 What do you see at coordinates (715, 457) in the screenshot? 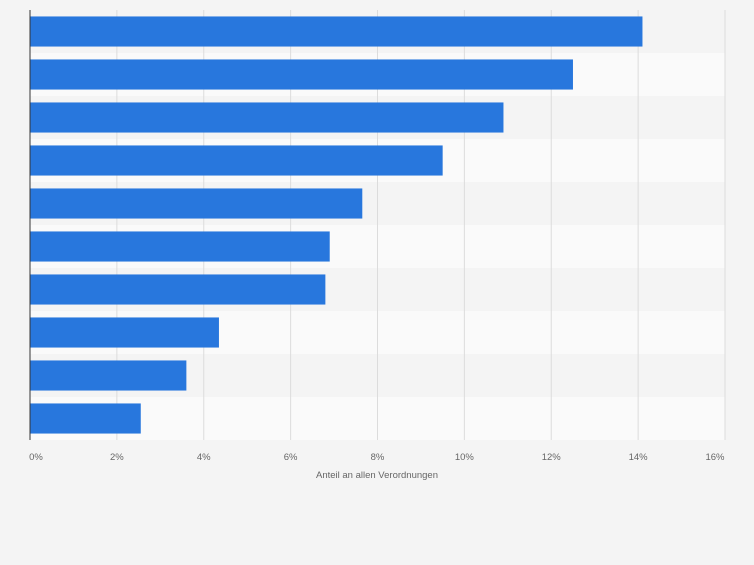
I see `x-tick-label: 16%` at bounding box center [715, 457].